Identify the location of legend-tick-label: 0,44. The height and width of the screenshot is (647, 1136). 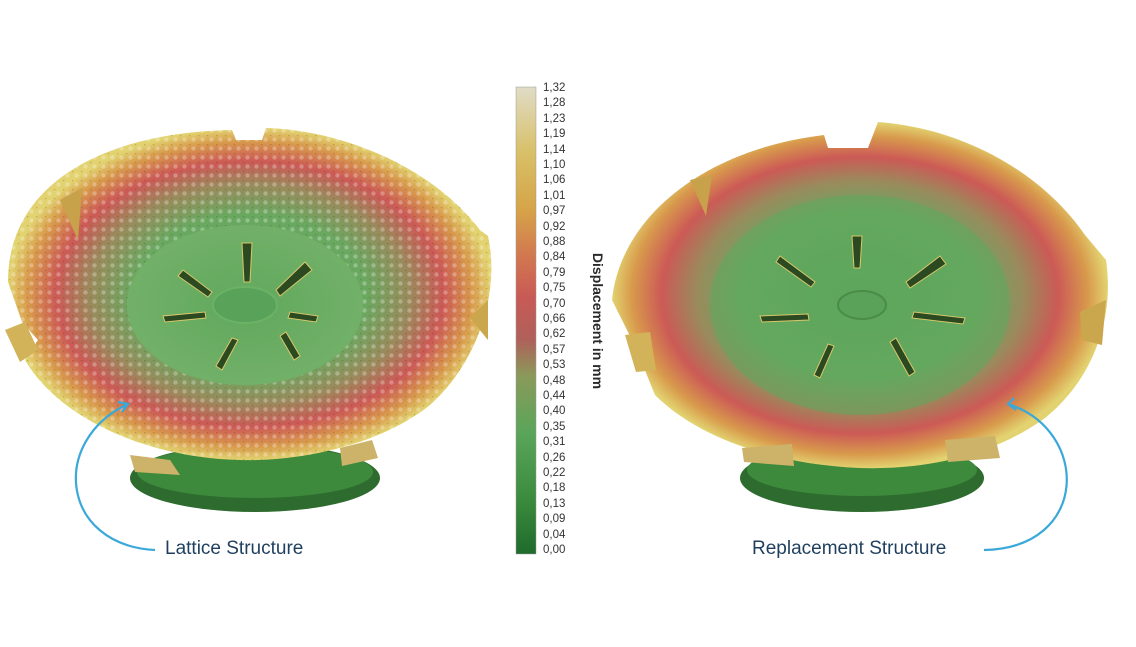
(554, 396).